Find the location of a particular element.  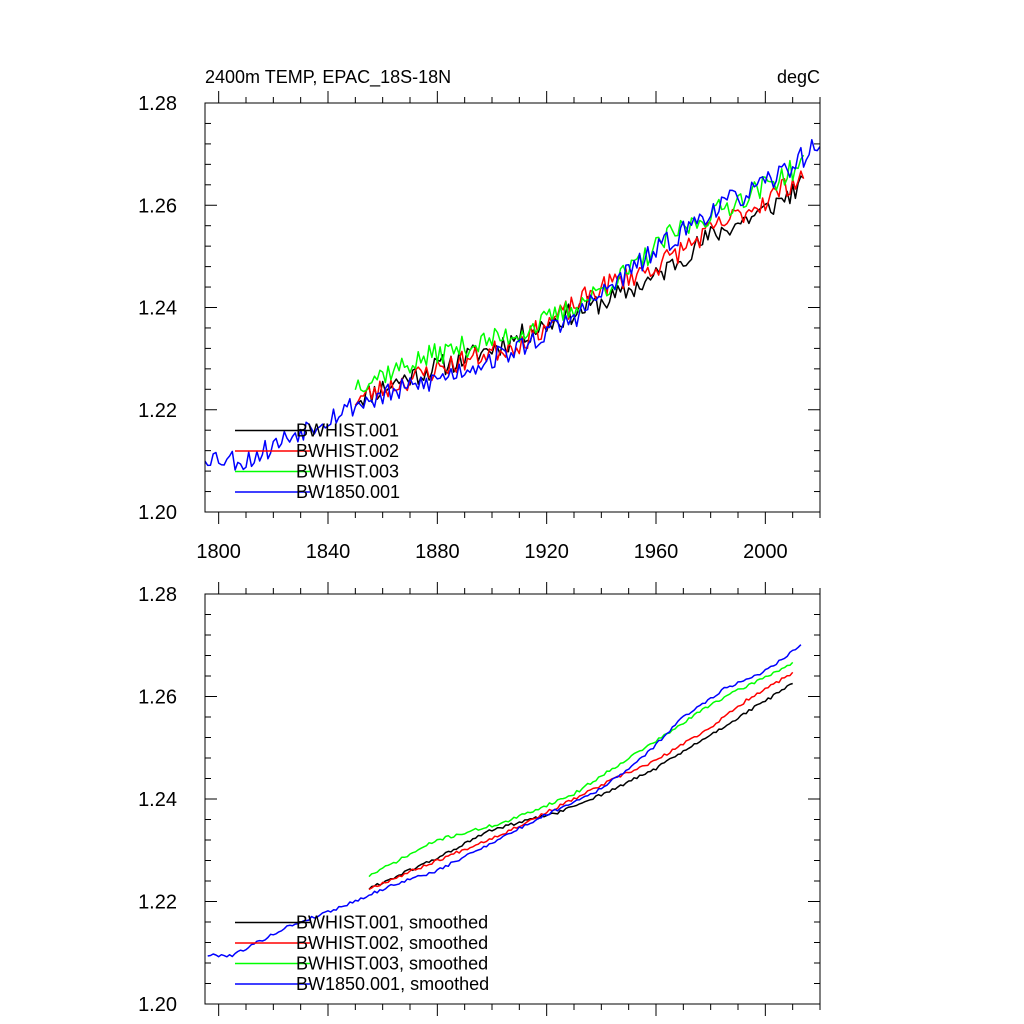

x-tick-label: 1880 is located at coordinates (437, 552).